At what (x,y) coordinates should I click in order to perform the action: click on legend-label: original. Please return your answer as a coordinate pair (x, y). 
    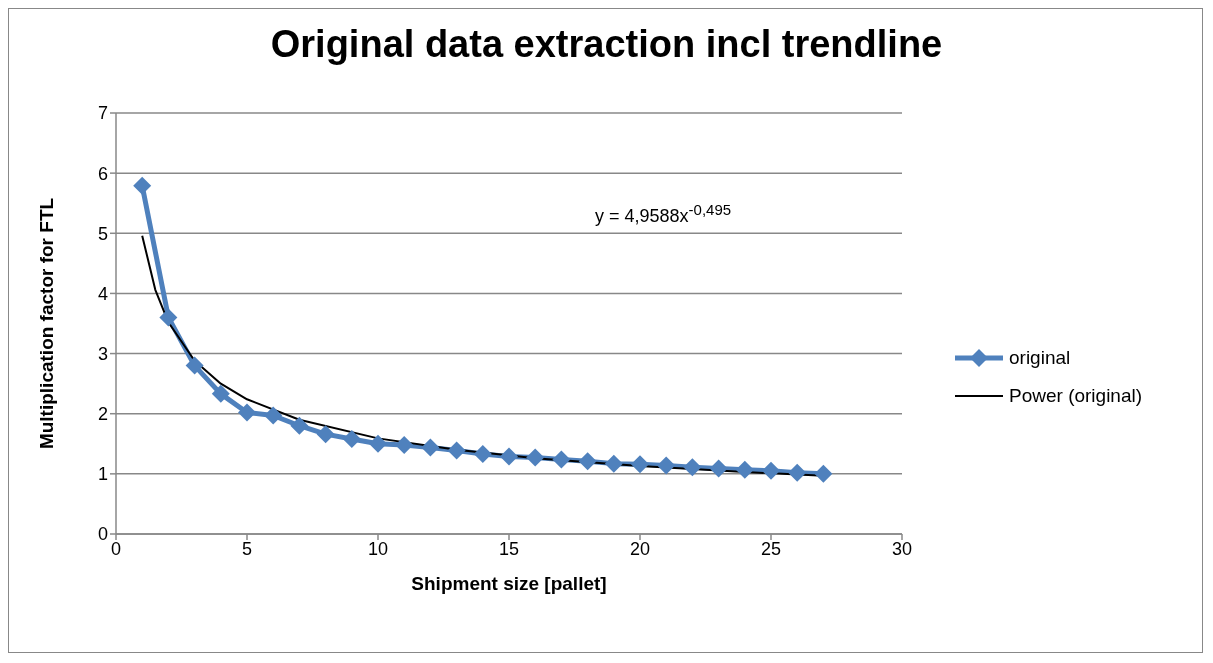
    Looking at the image, I should click on (1040, 358).